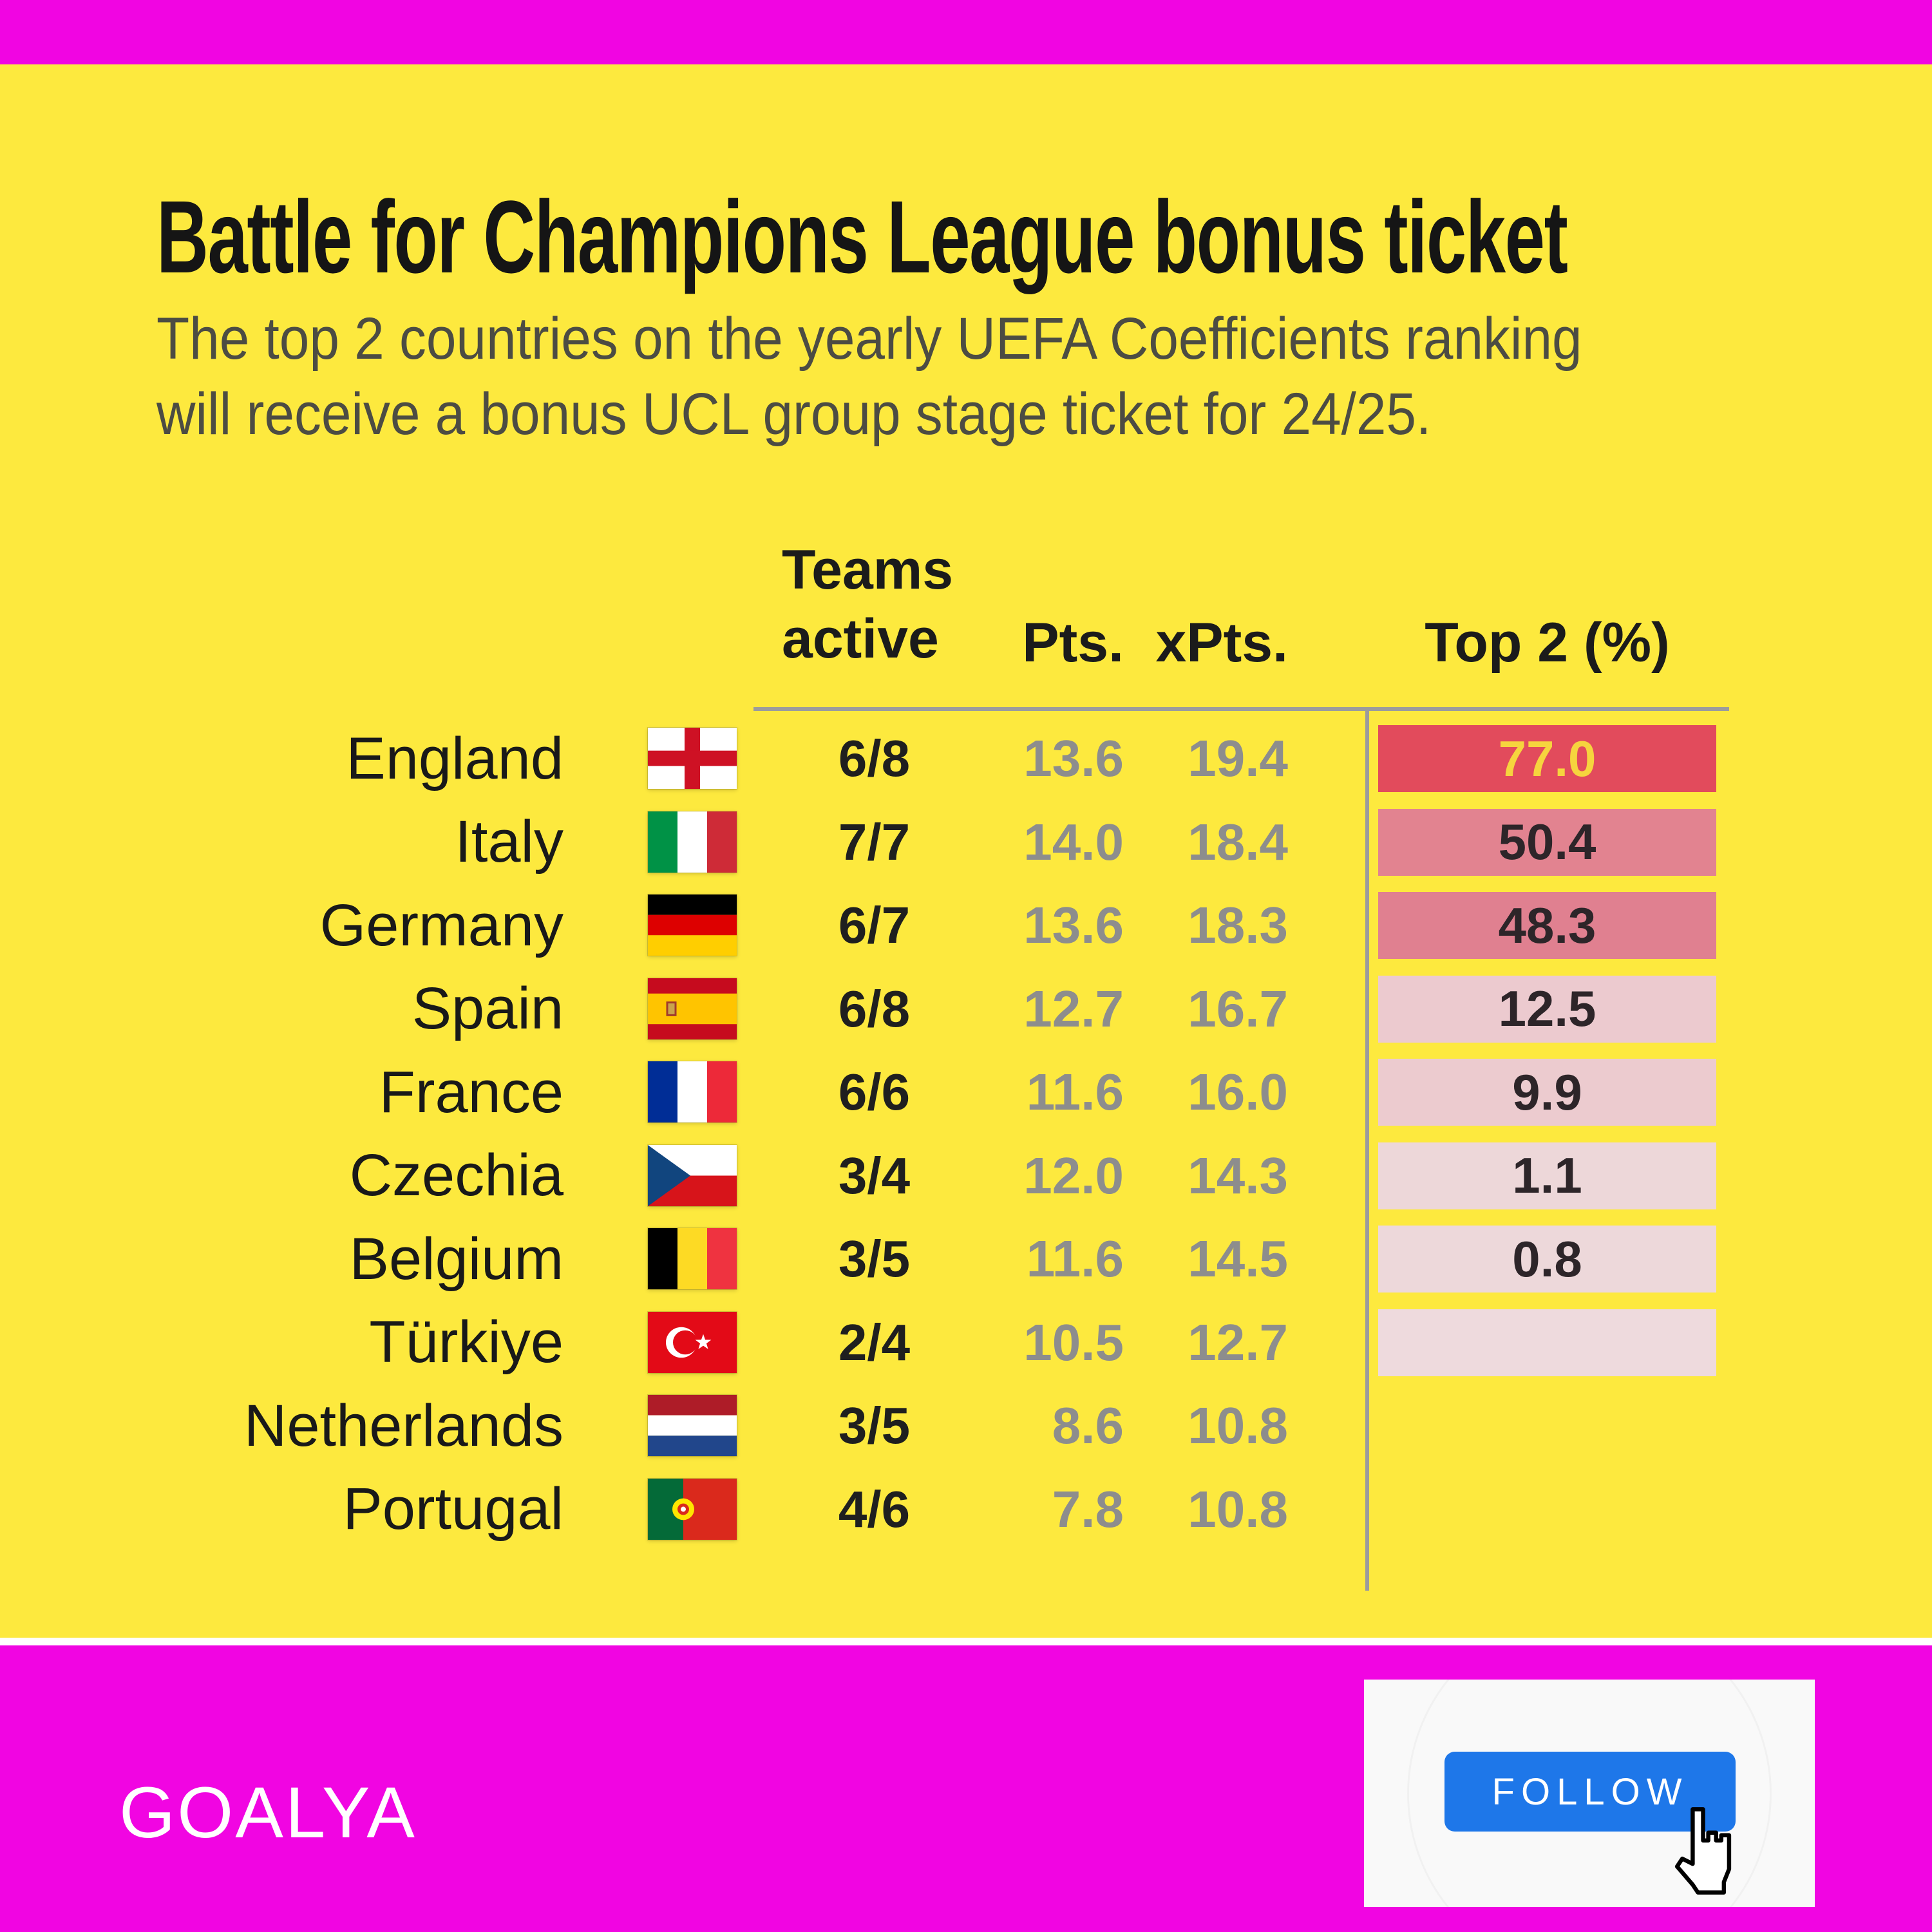 The image size is (1932, 1932). I want to click on column-header-xpts: xPts., so click(1222, 643).